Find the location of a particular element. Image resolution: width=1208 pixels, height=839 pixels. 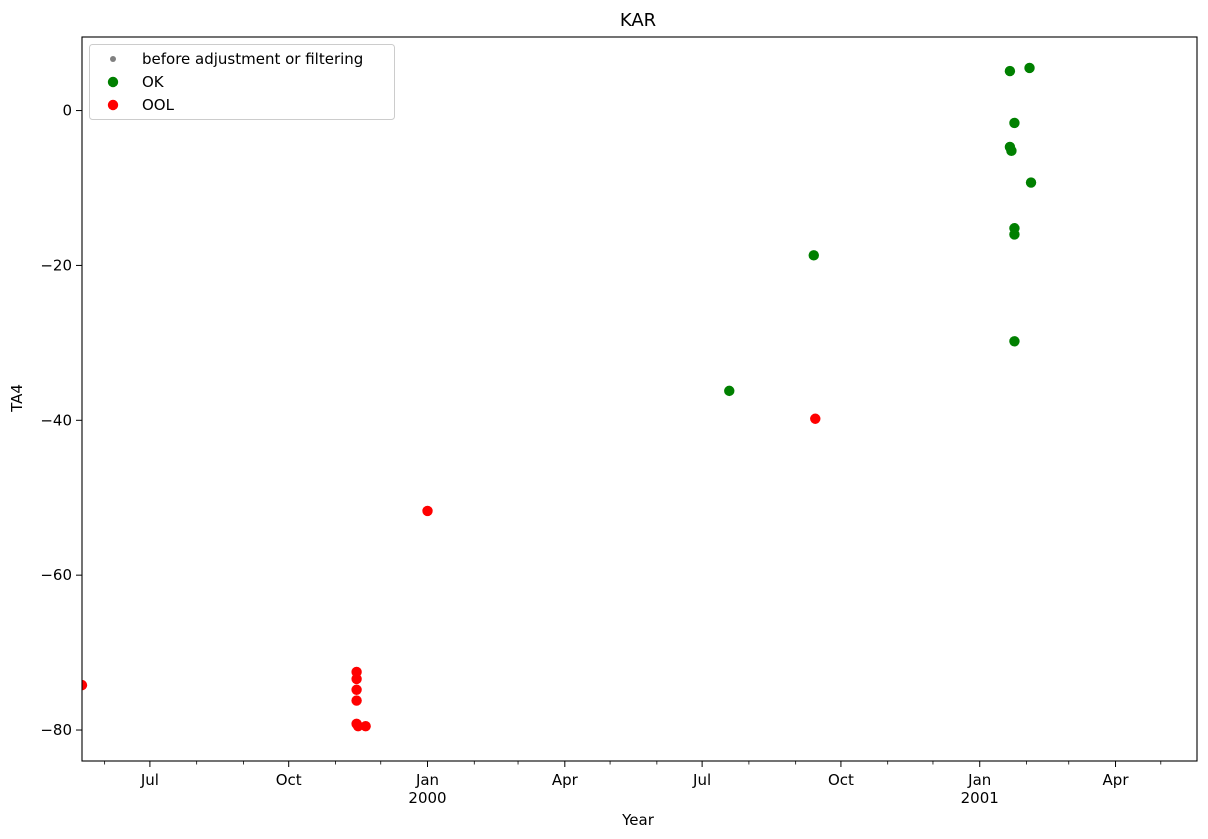

legend-label: before adjustment or filtering is located at coordinates (252, 59).